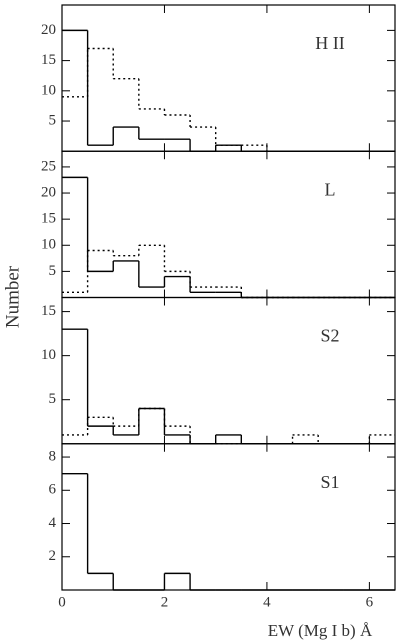 Image resolution: width=400 pixels, height=642 pixels. I want to click on panel-title: S2, so click(329, 336).